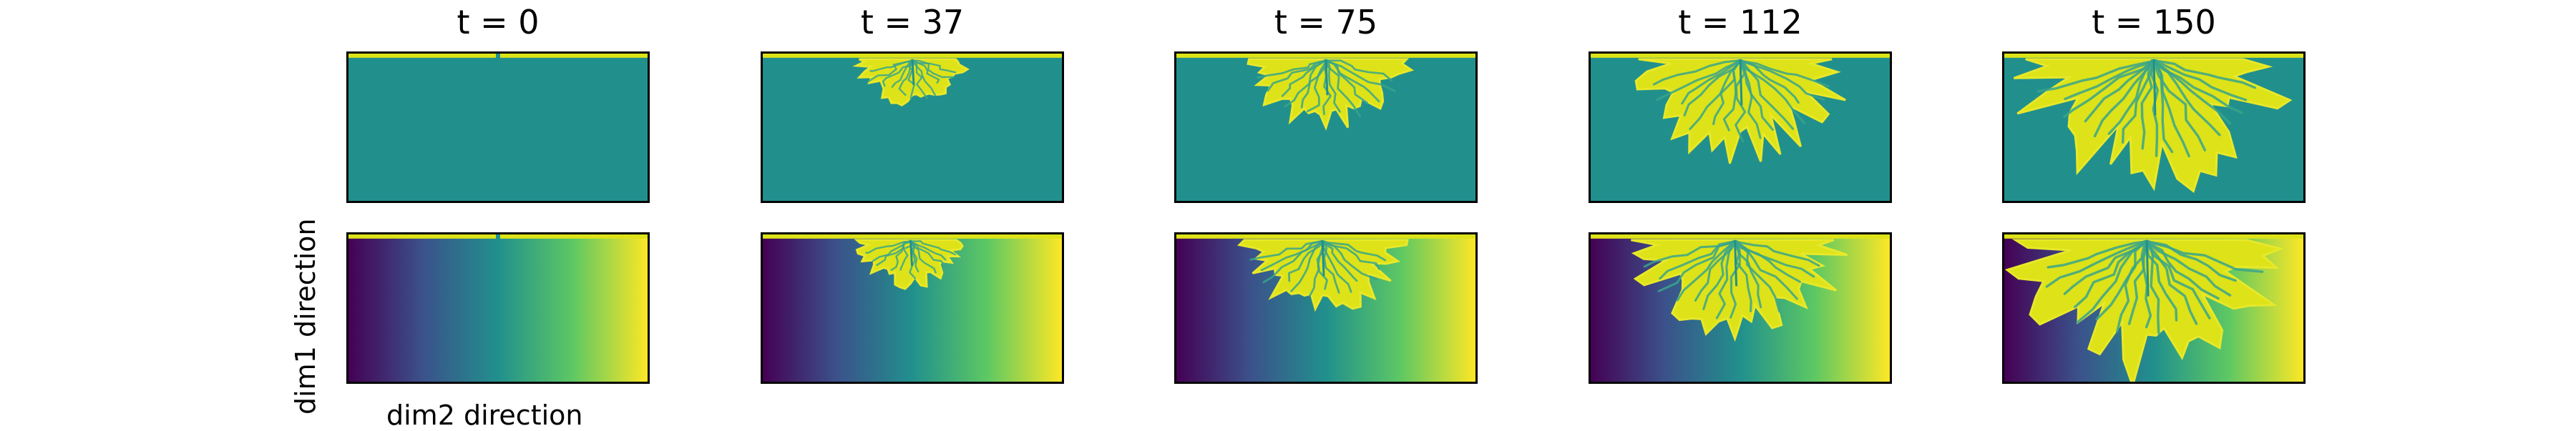 This screenshot has height=431, width=2576. I want to click on column-title-4: t = 150, so click(2154, 22).